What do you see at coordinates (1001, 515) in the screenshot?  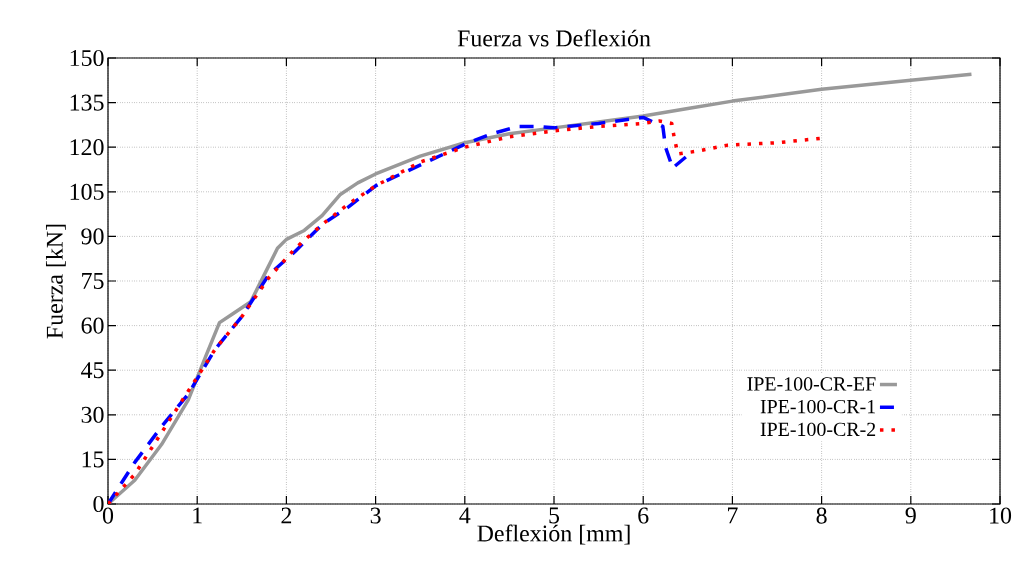 I see `x-tick-label: 10` at bounding box center [1001, 515].